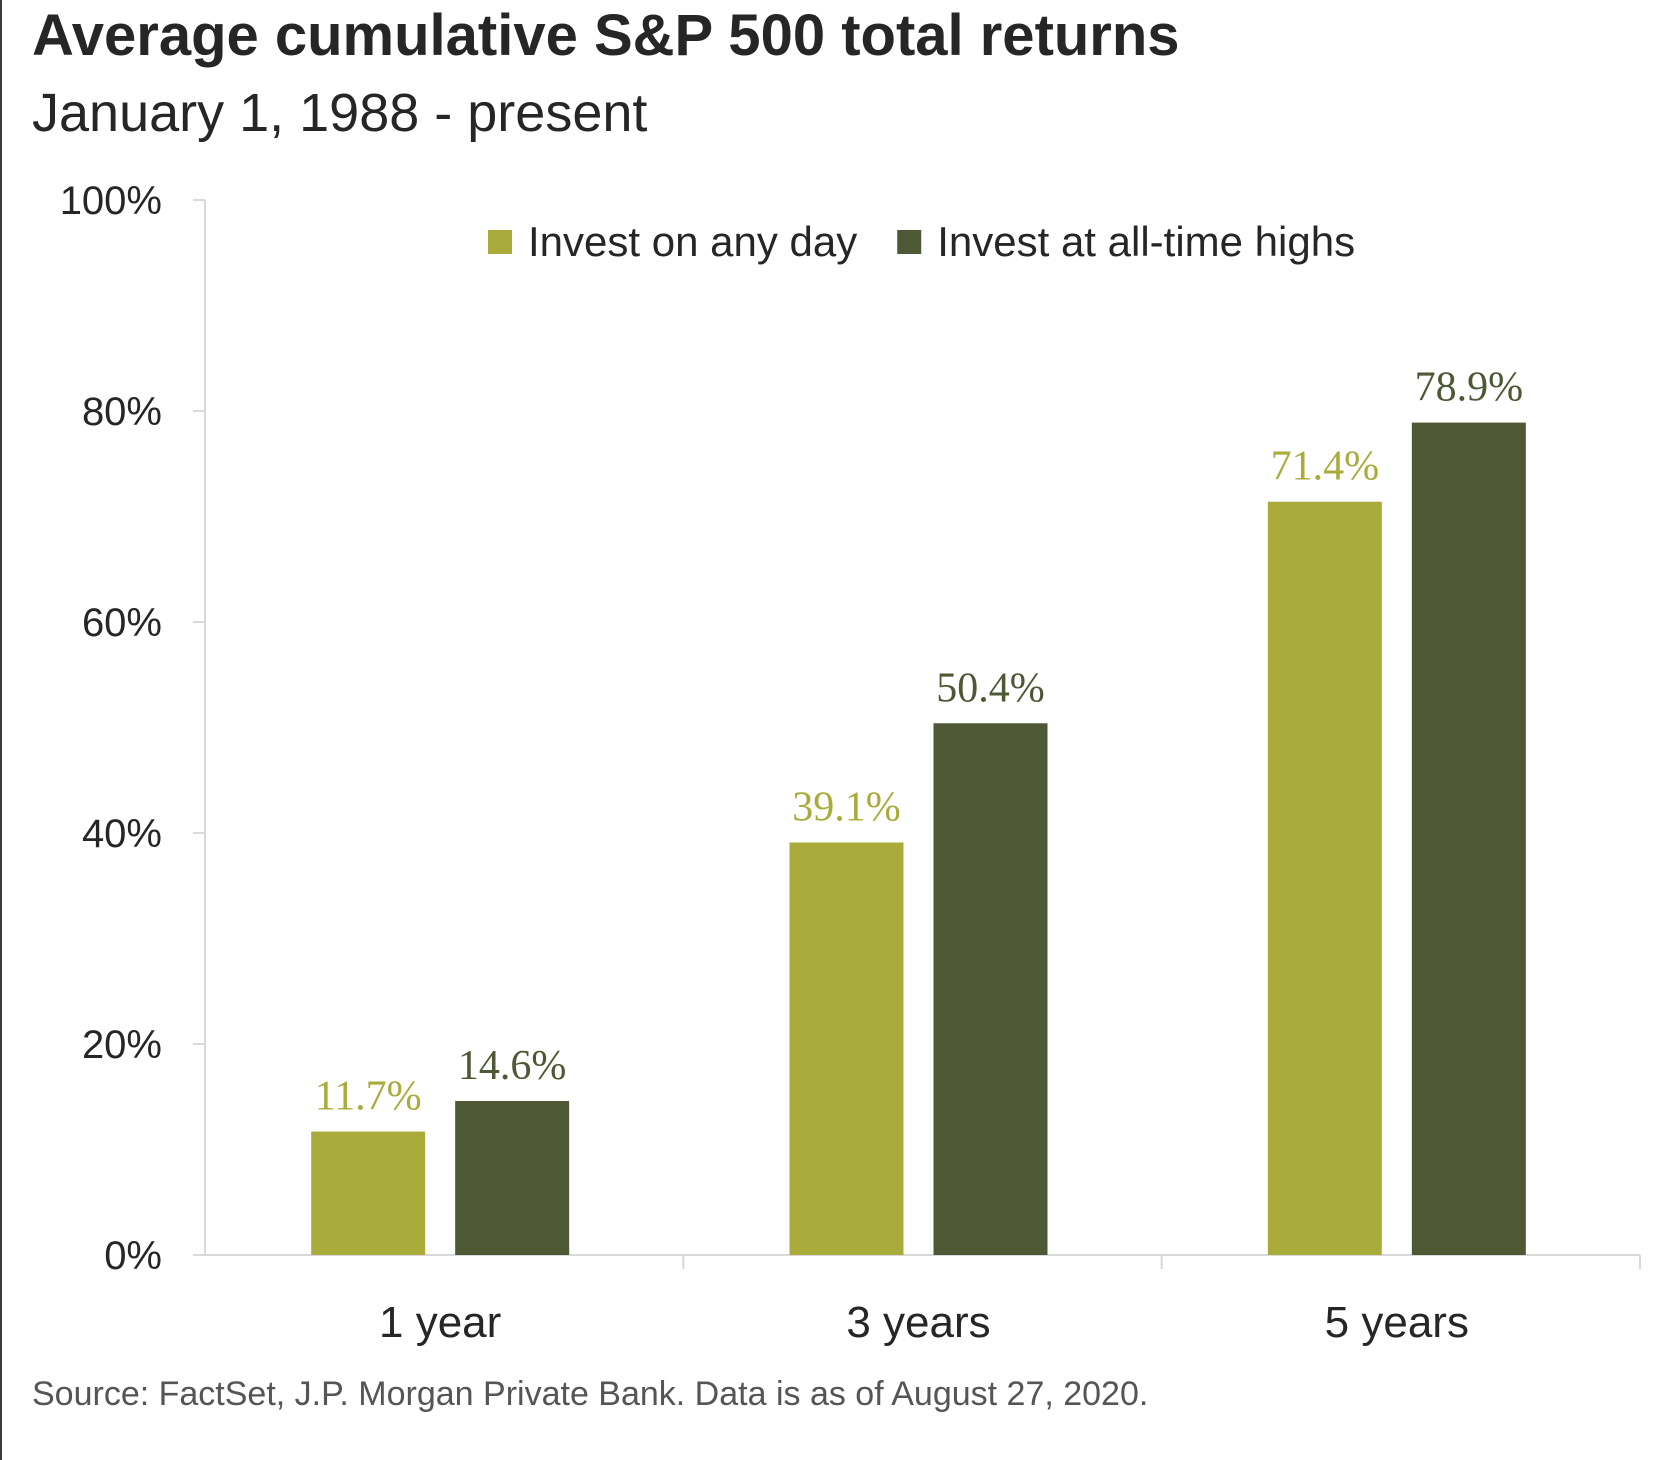 This screenshot has width=1668, height=1460. I want to click on legend-swatch-all-time-highs, so click(909, 242).